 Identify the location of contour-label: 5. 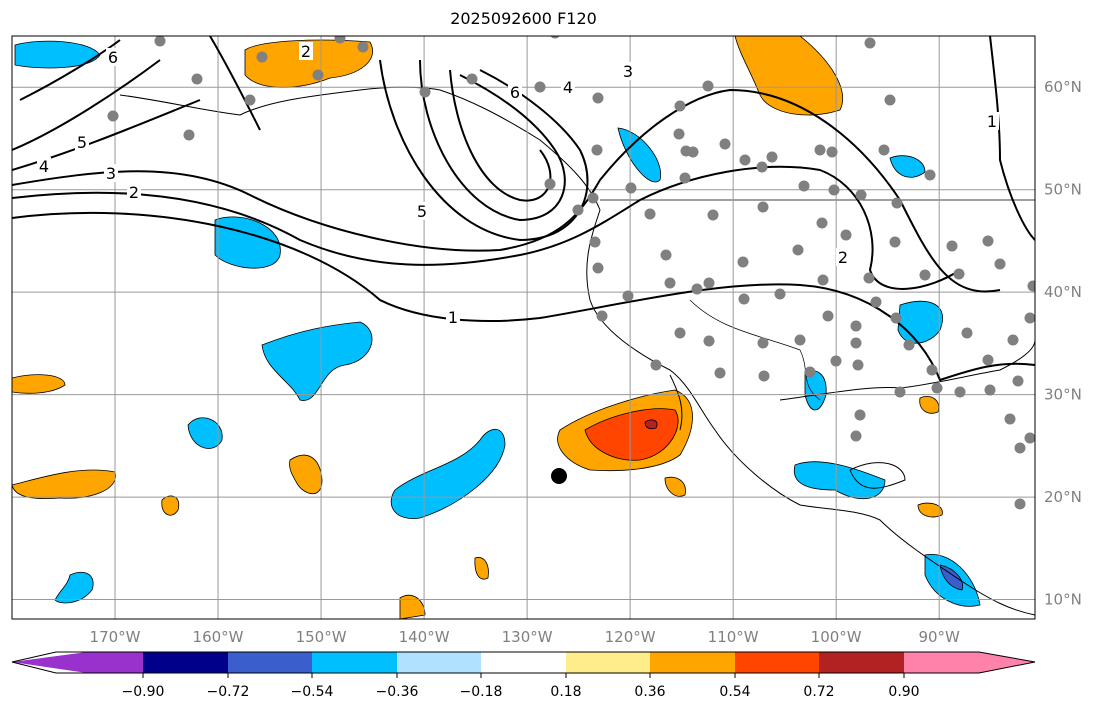
(422, 211).